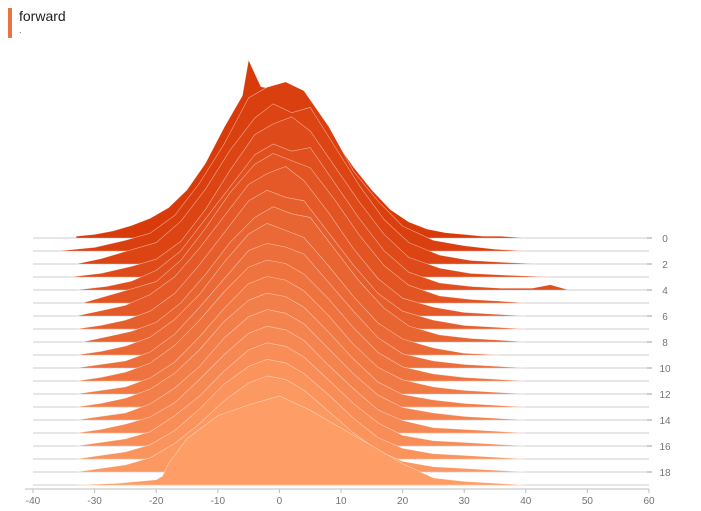  Describe the element at coordinates (665, 421) in the screenshot. I see `step-tick-label: 14` at that location.